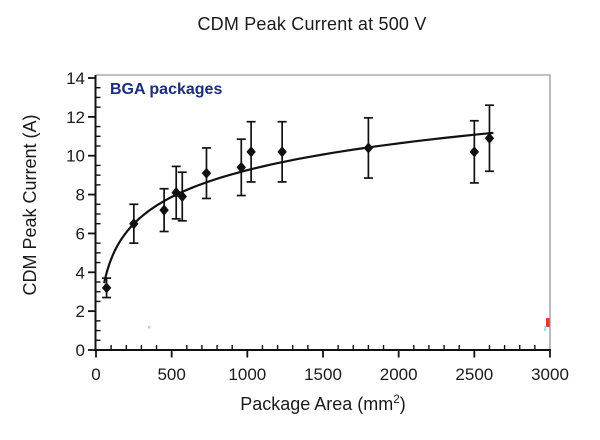 Image resolution: width=600 pixels, height=440 pixels. Describe the element at coordinates (80, 272) in the screenshot. I see `y-axis-tick-label: 4` at that location.